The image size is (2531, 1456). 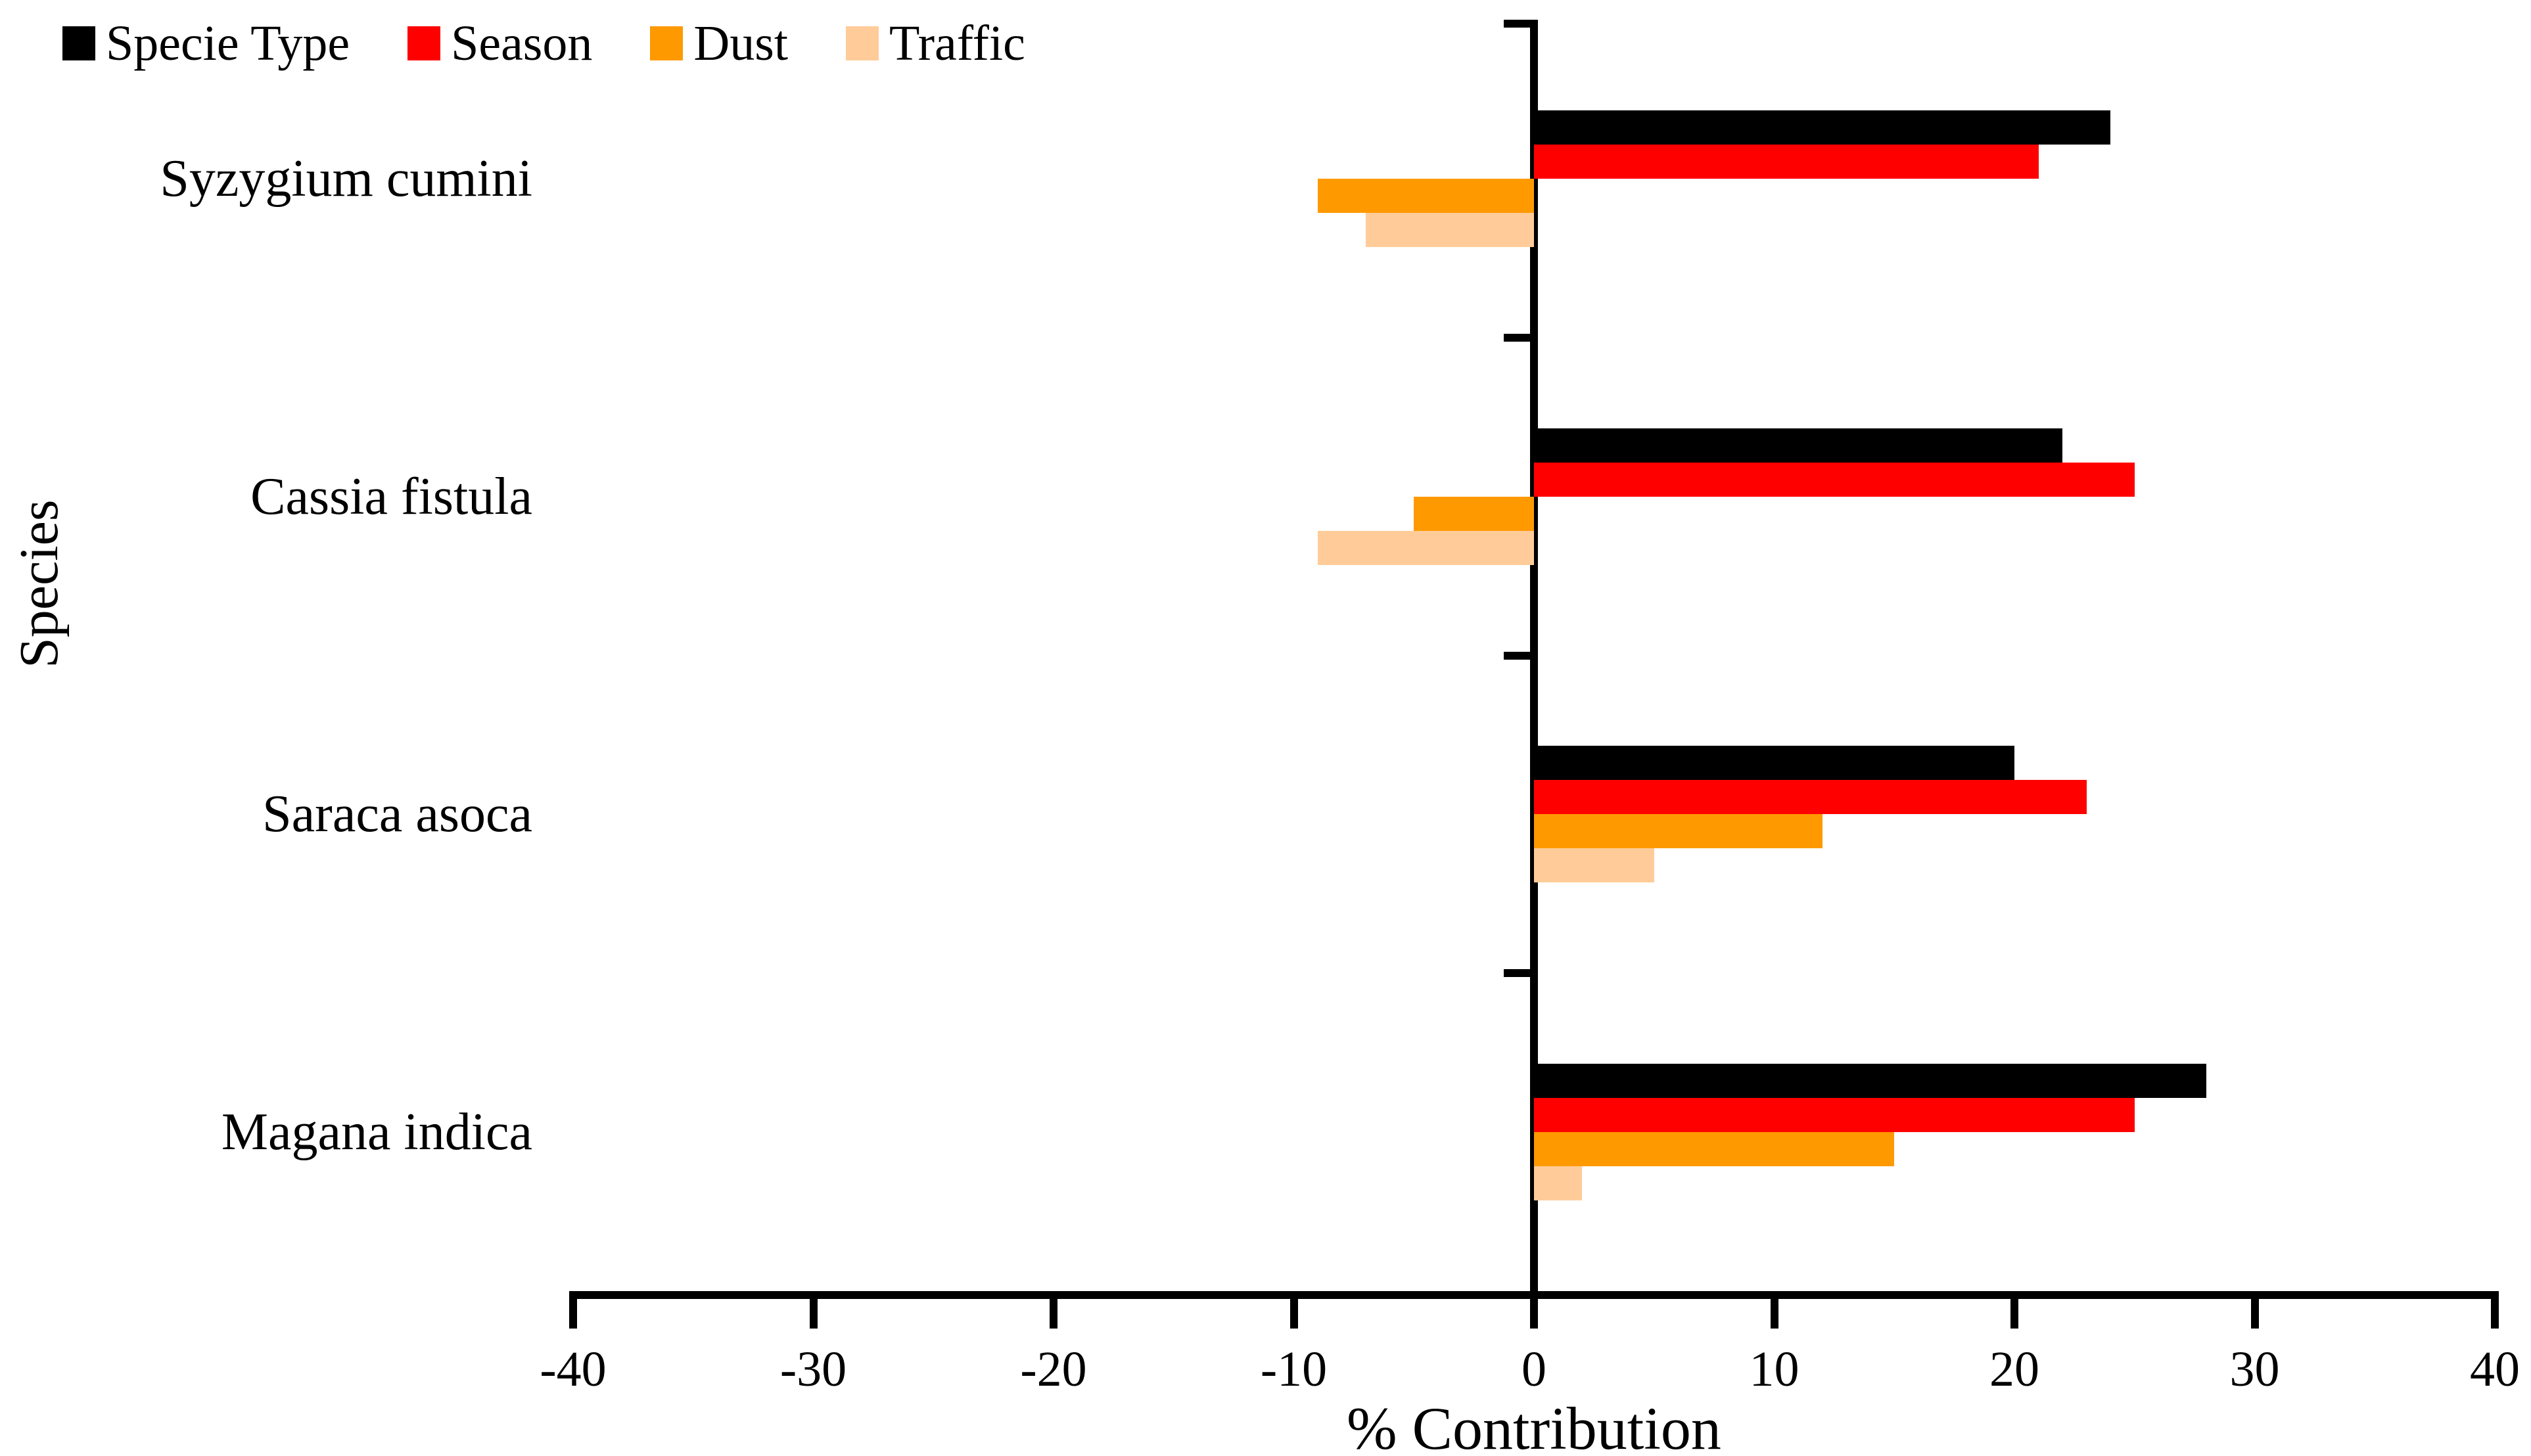 I want to click on x-axis-line, so click(x=1534, y=1295).